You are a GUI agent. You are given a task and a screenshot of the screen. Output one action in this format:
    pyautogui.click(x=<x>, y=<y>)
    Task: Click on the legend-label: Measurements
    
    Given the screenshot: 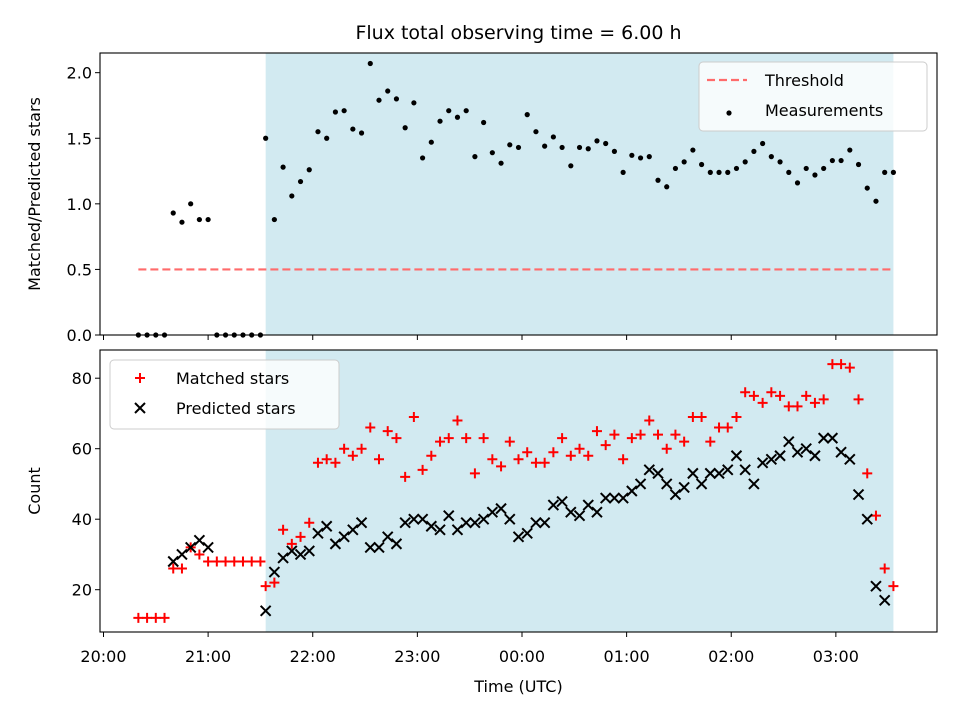 What is the action you would take?
    pyautogui.click(x=824, y=110)
    